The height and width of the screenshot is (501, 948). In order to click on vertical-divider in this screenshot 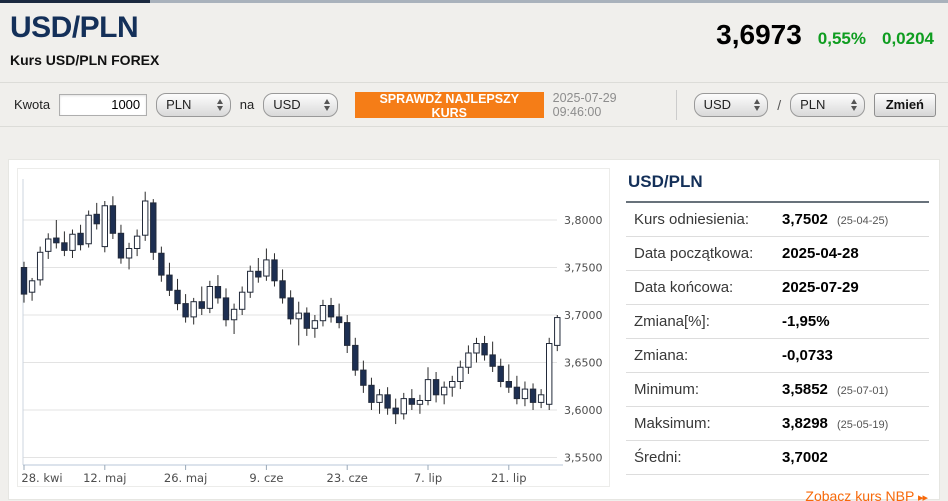, I will do `click(676, 104)`.